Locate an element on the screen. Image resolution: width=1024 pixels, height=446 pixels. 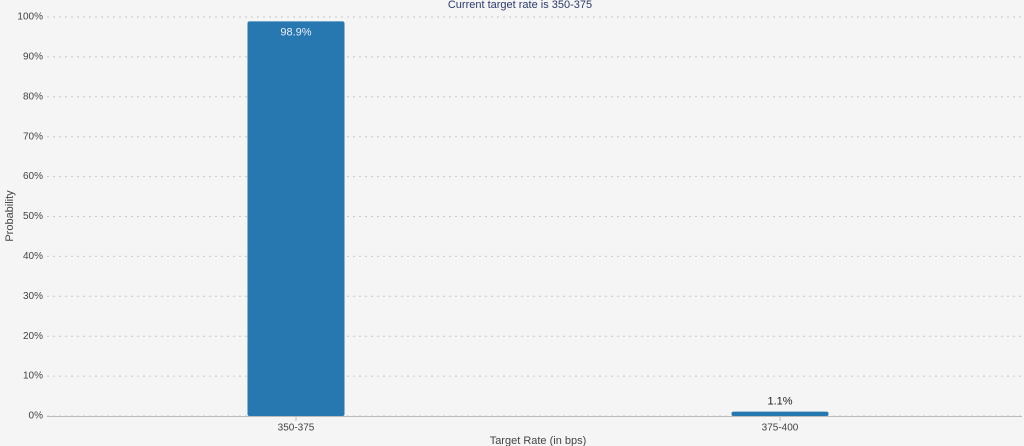
y-tick-label: 100% is located at coordinates (30, 17).